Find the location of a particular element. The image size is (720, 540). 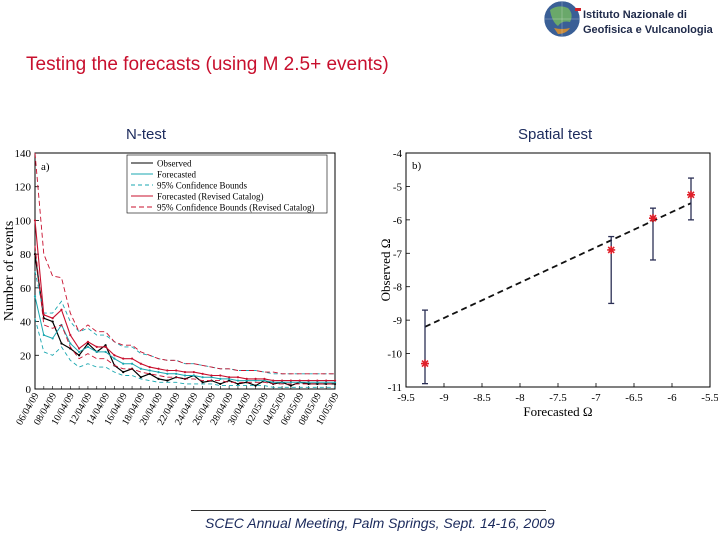

y-tick-label: -6 is located at coordinates (398, 221).